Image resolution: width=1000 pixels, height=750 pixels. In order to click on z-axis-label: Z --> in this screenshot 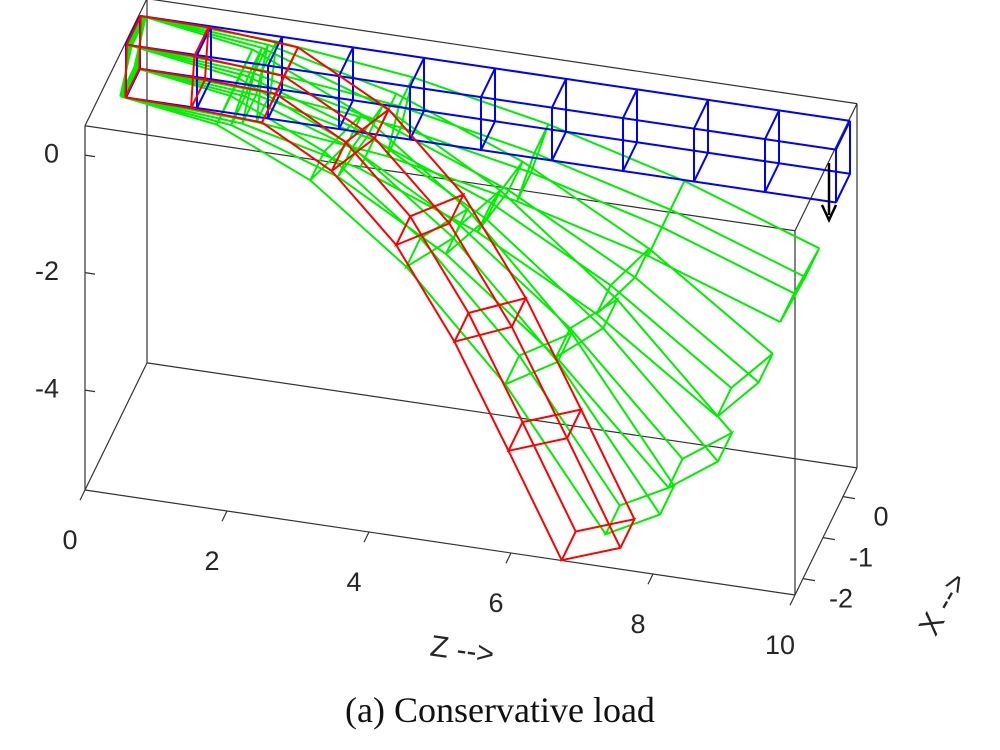, I will do `click(462, 651)`.